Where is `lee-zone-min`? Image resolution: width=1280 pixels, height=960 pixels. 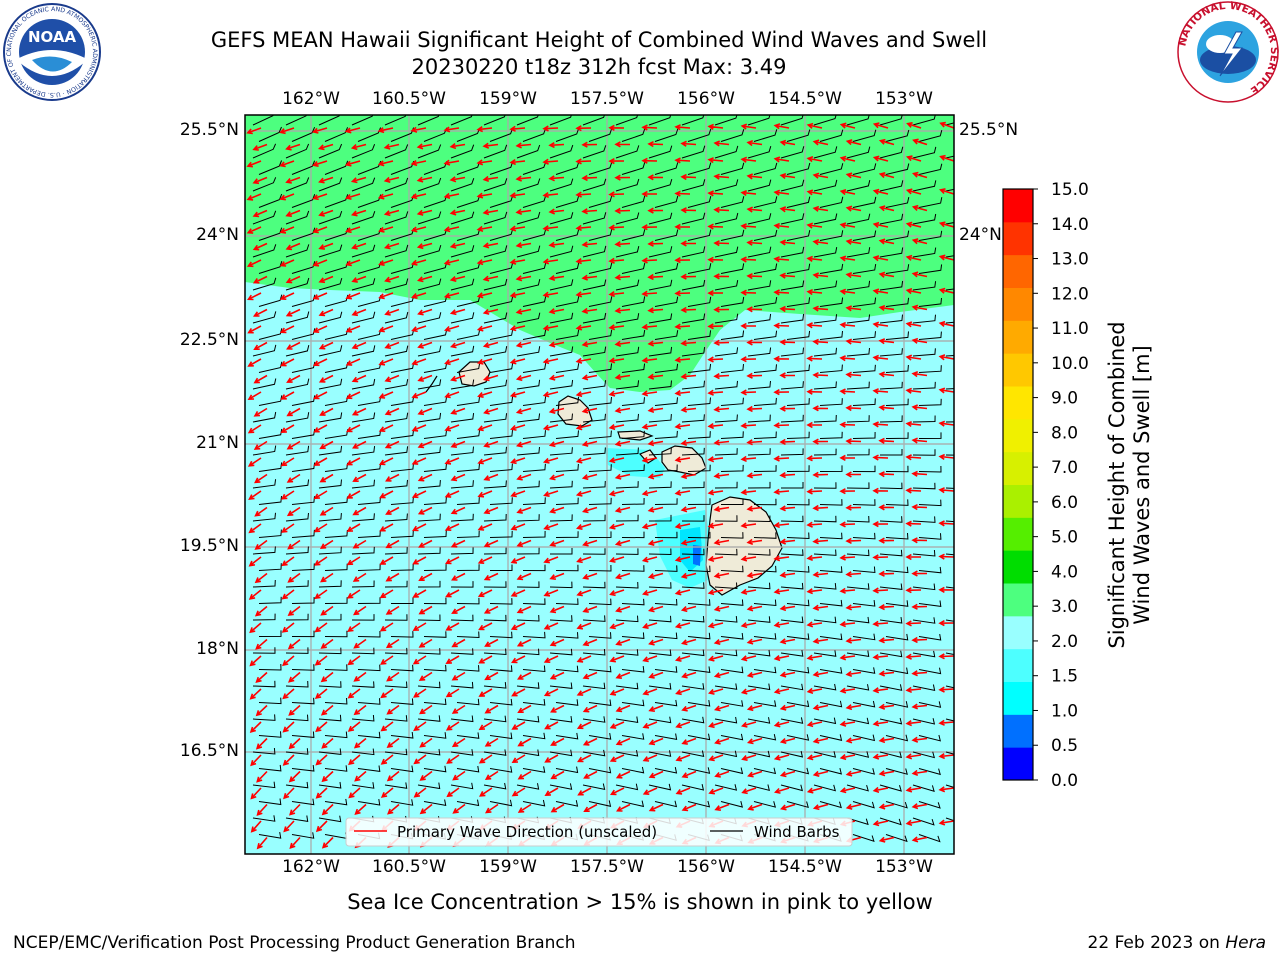
lee-zone-min is located at coordinates (697, 555).